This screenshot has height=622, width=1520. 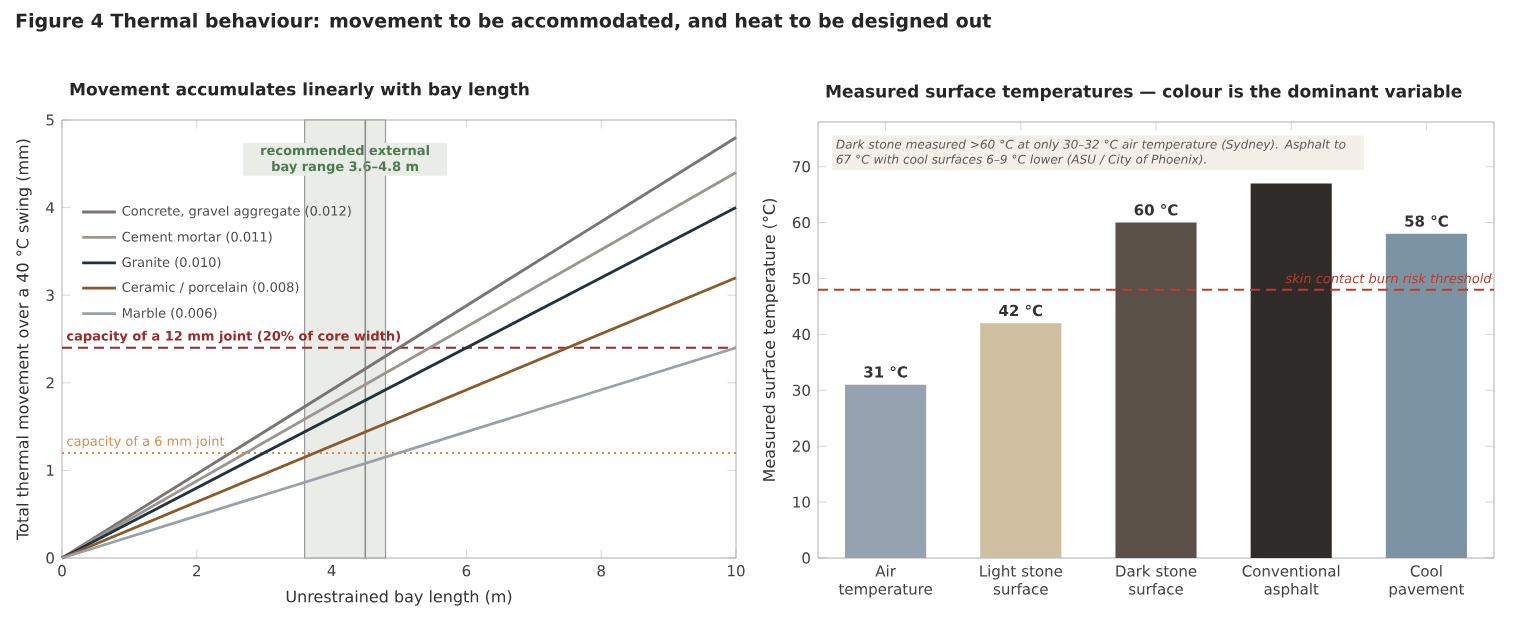 What do you see at coordinates (399, 598) in the screenshot?
I see `x-axis-title: Unrestrained bay length (m)` at bounding box center [399, 598].